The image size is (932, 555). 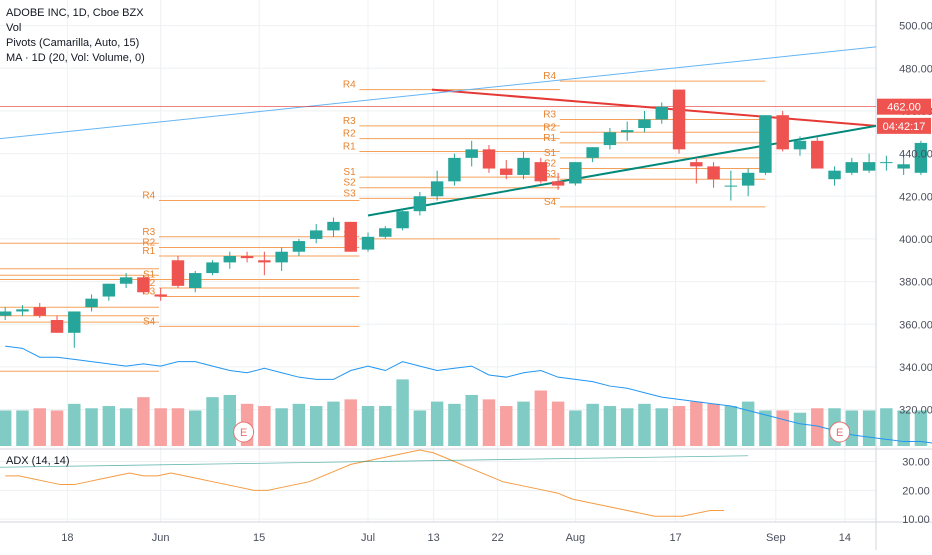 What do you see at coordinates (349, 85) in the screenshot?
I see `pivot-label: R4` at bounding box center [349, 85].